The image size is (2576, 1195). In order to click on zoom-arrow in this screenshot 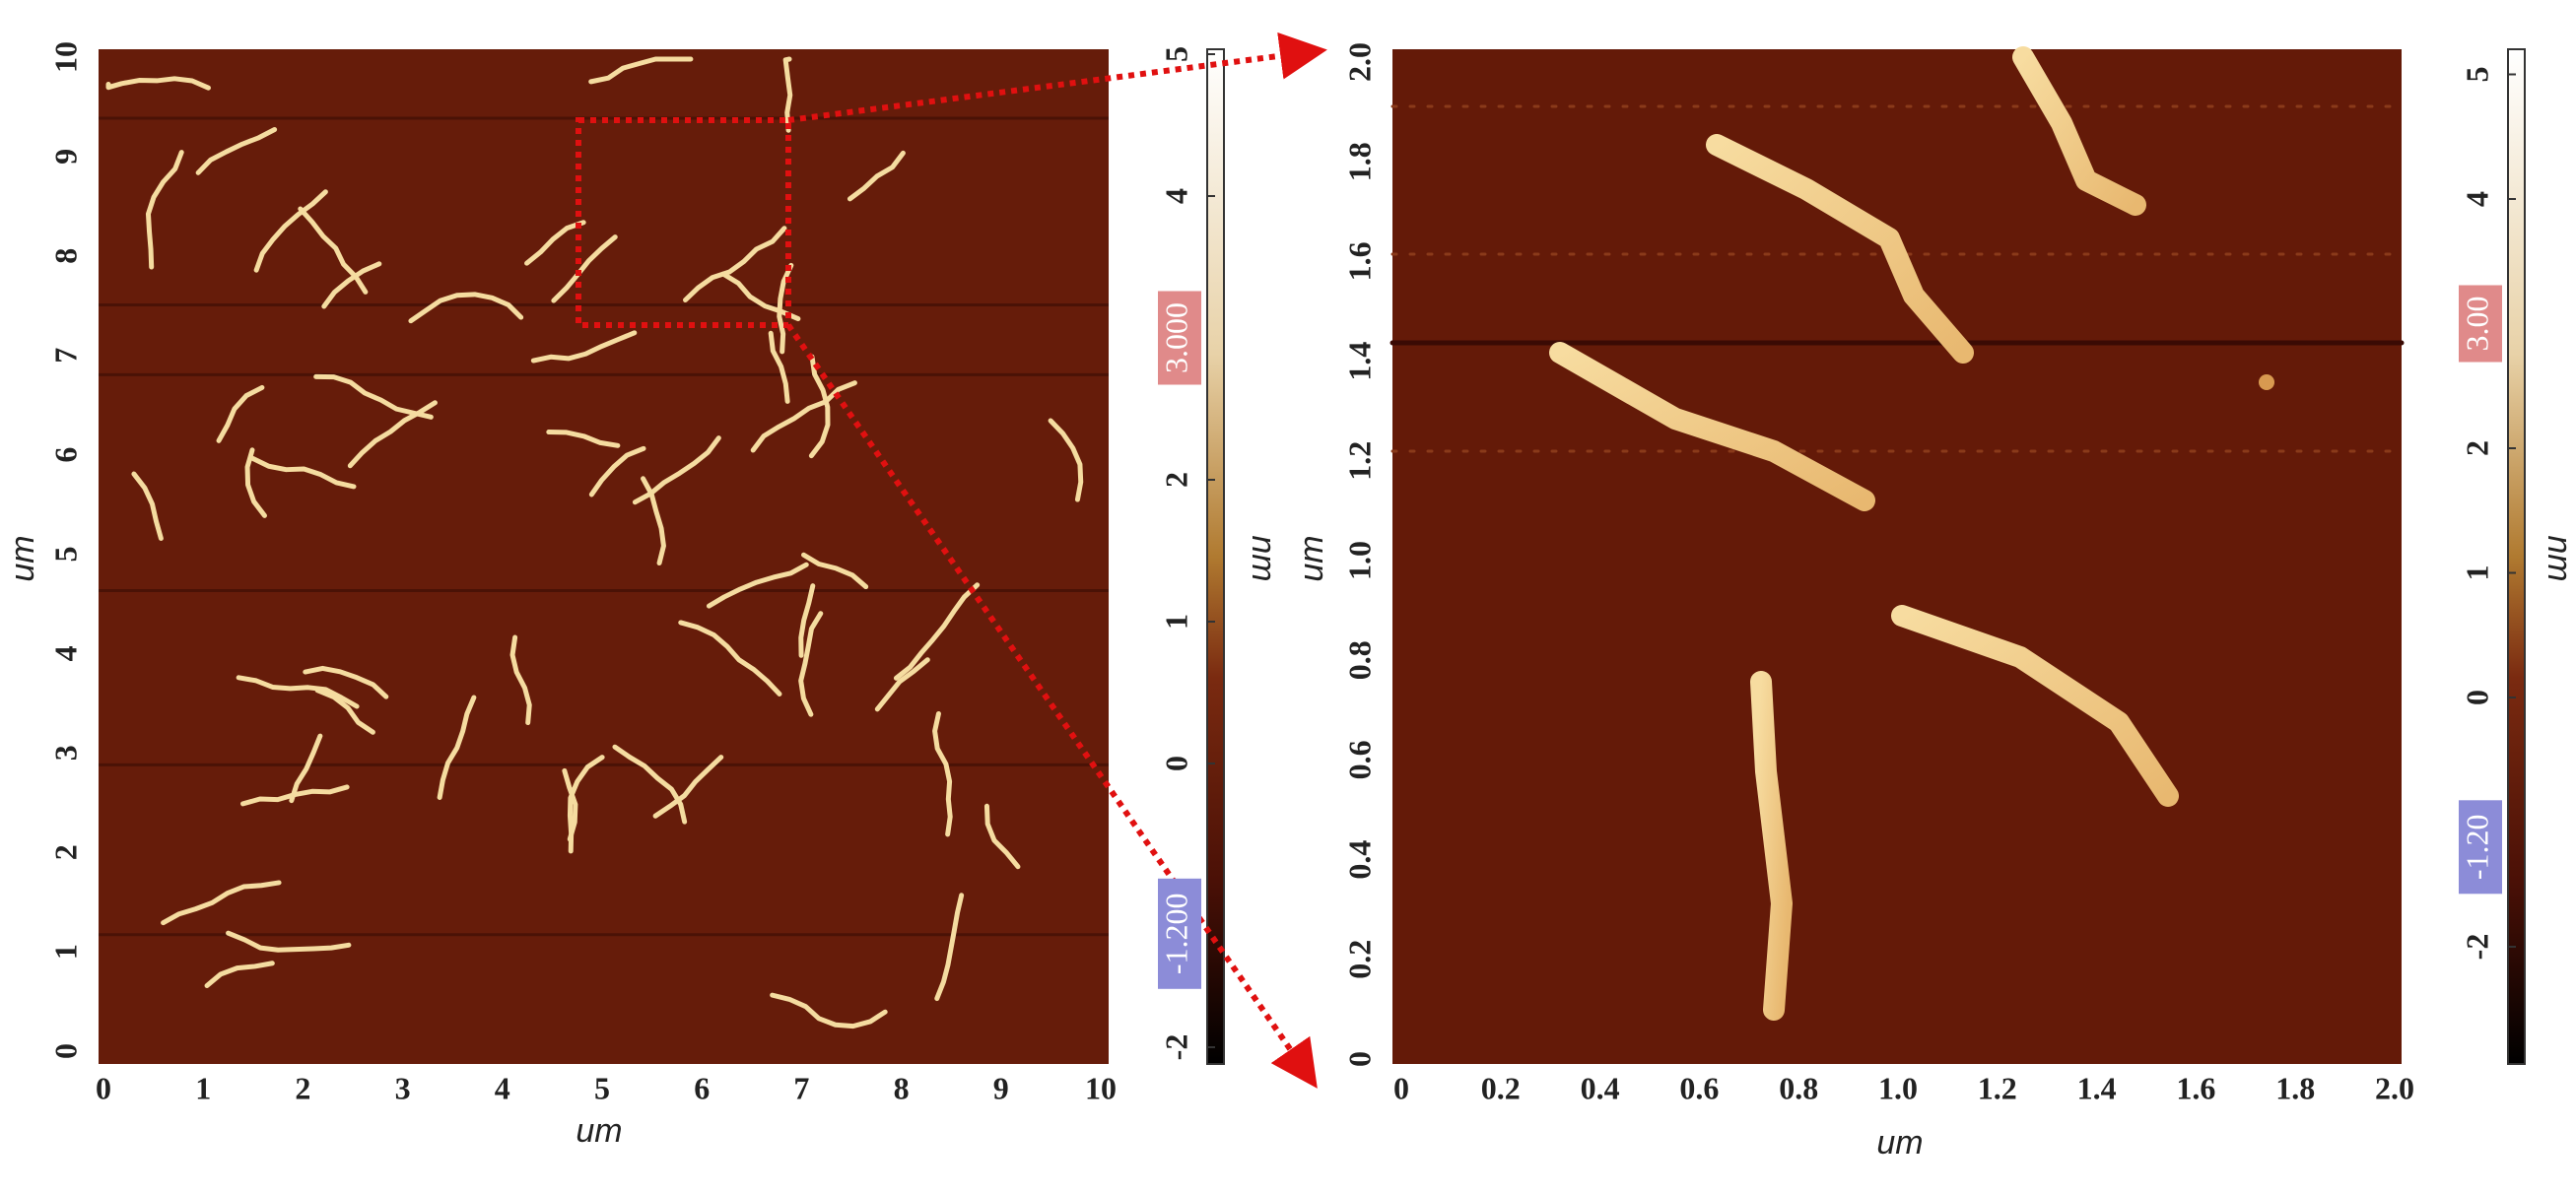, I will do `click(1057, 77)`.